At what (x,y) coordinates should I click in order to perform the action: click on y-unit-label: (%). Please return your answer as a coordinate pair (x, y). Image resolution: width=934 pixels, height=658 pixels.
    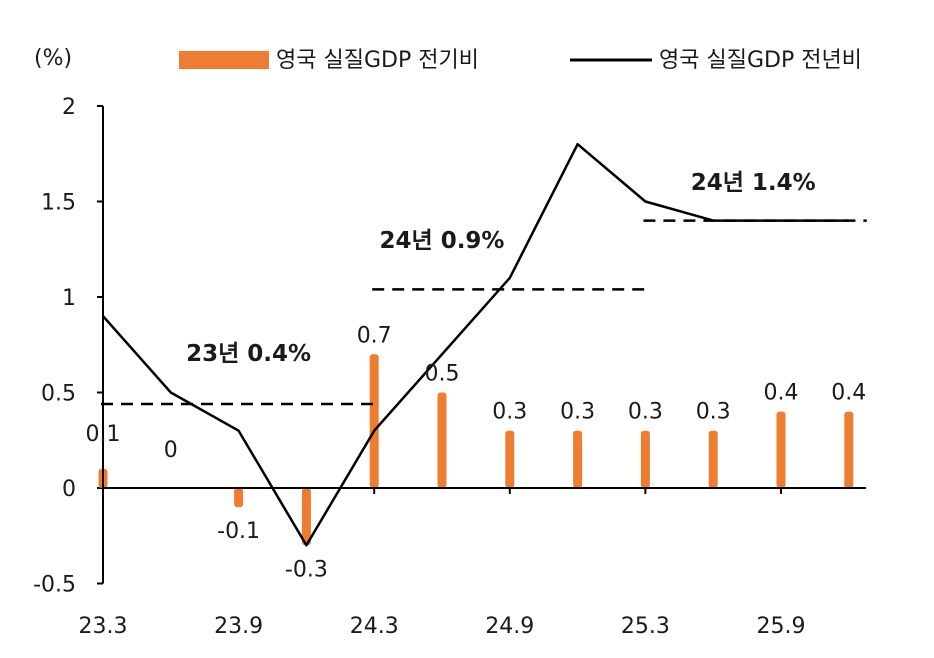
    Looking at the image, I should click on (53, 58).